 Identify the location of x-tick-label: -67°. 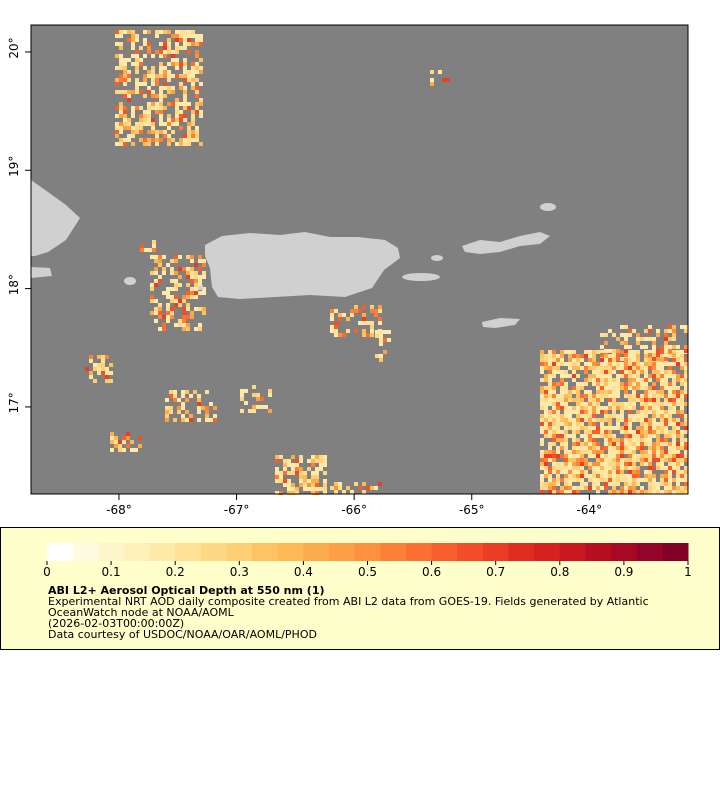
(237, 510).